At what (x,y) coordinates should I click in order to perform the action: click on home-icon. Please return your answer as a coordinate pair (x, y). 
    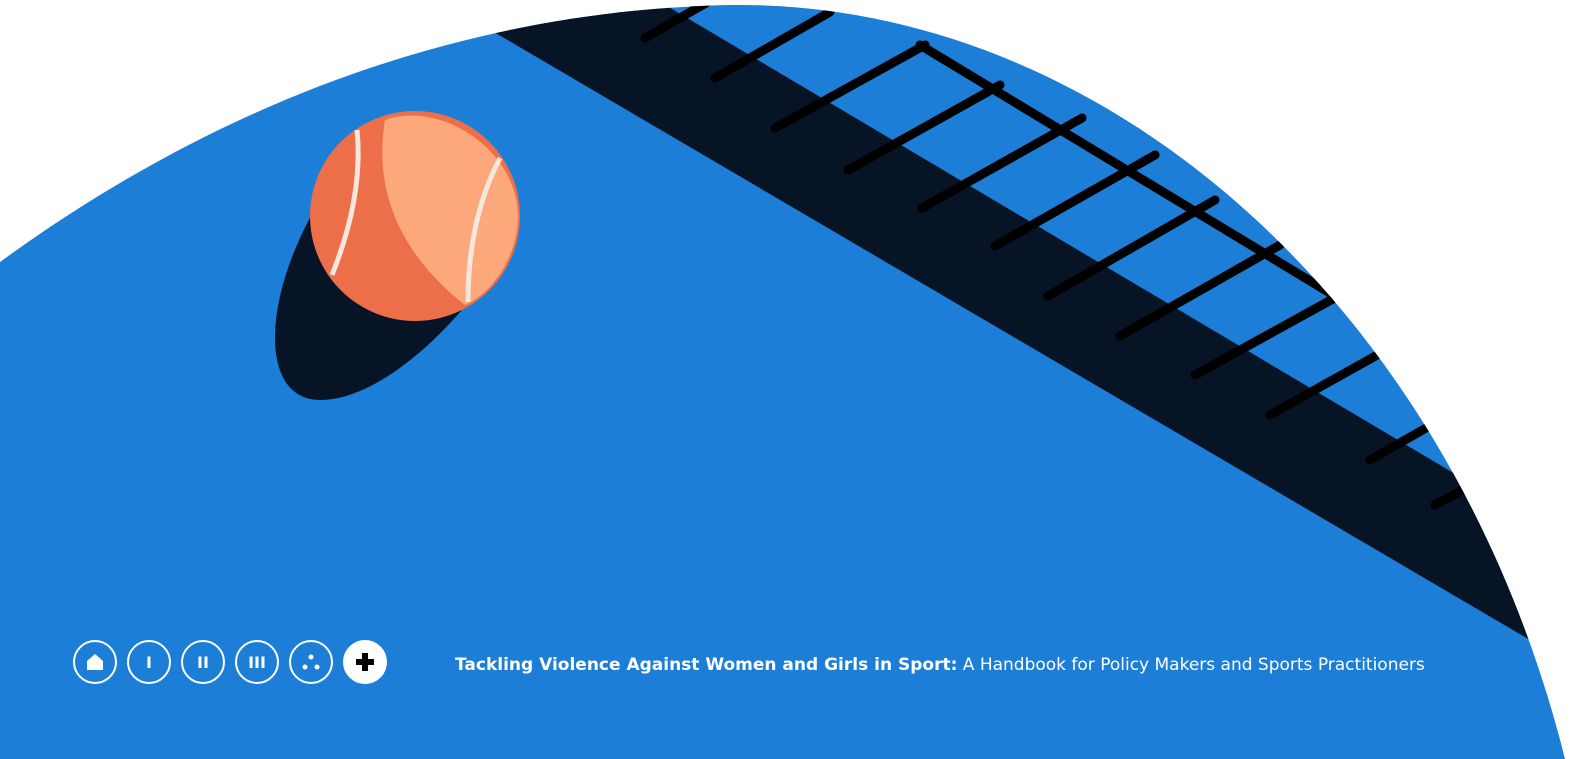
    Looking at the image, I should click on (95, 662).